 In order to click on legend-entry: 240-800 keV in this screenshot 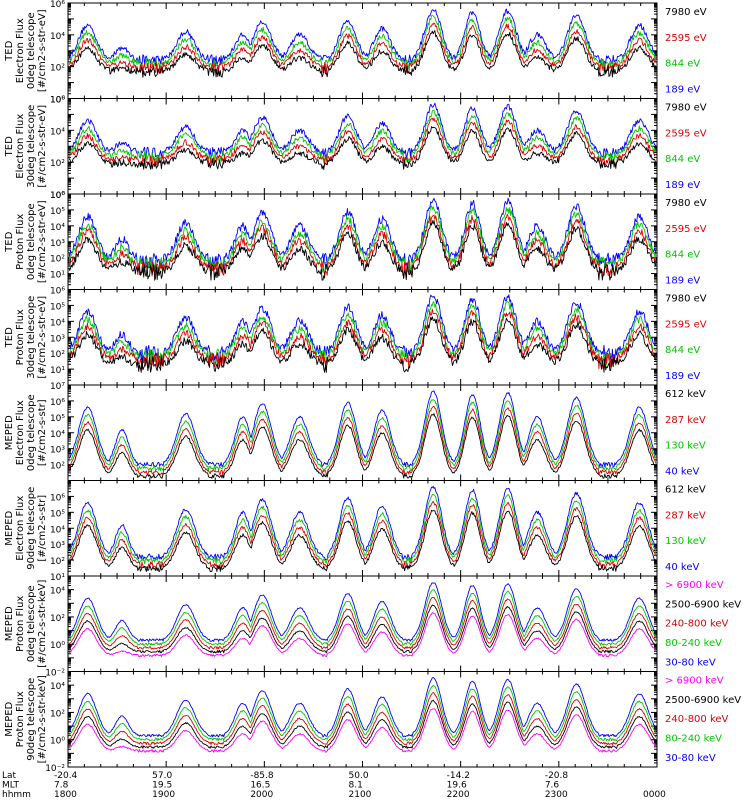, I will do `click(697, 624)`.